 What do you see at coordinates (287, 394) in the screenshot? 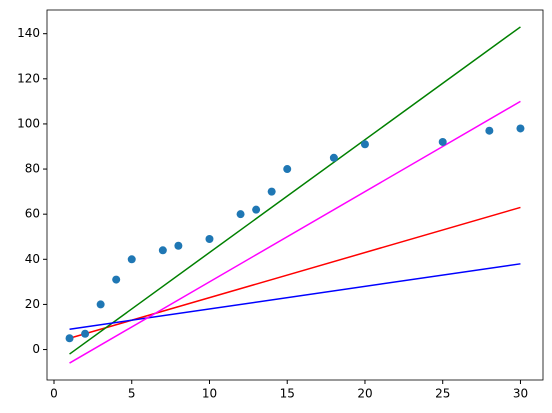
I see `x-tick-label: 15` at bounding box center [287, 394].